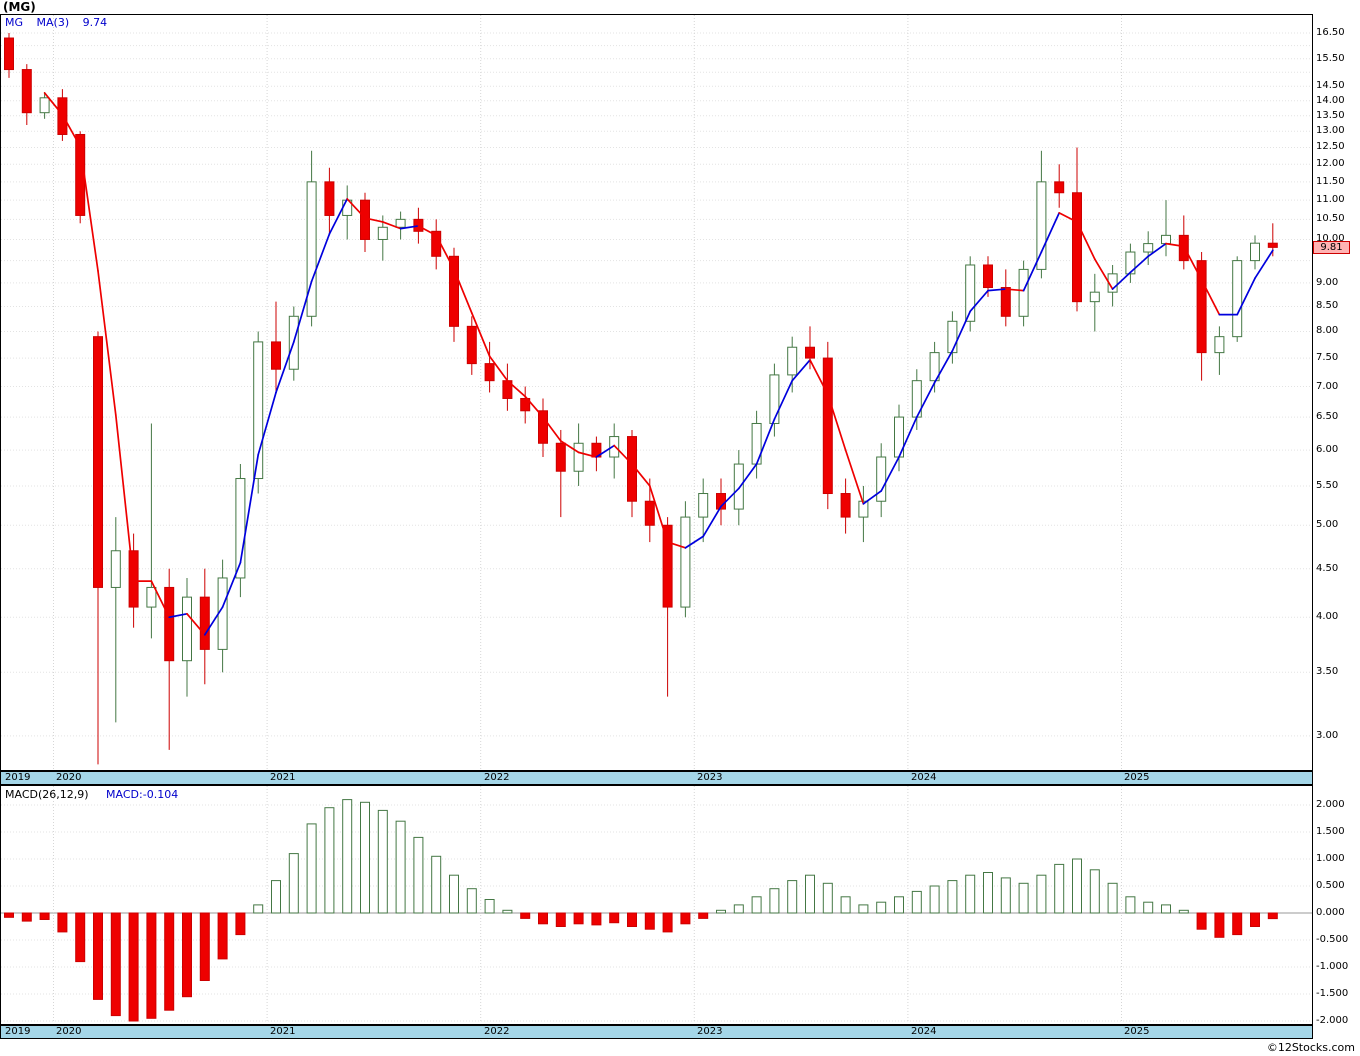 This screenshot has width=1360, height=1056. Describe the element at coordinates (1327, 331) in the screenshot. I see `price-axis-label: 8.00` at that location.